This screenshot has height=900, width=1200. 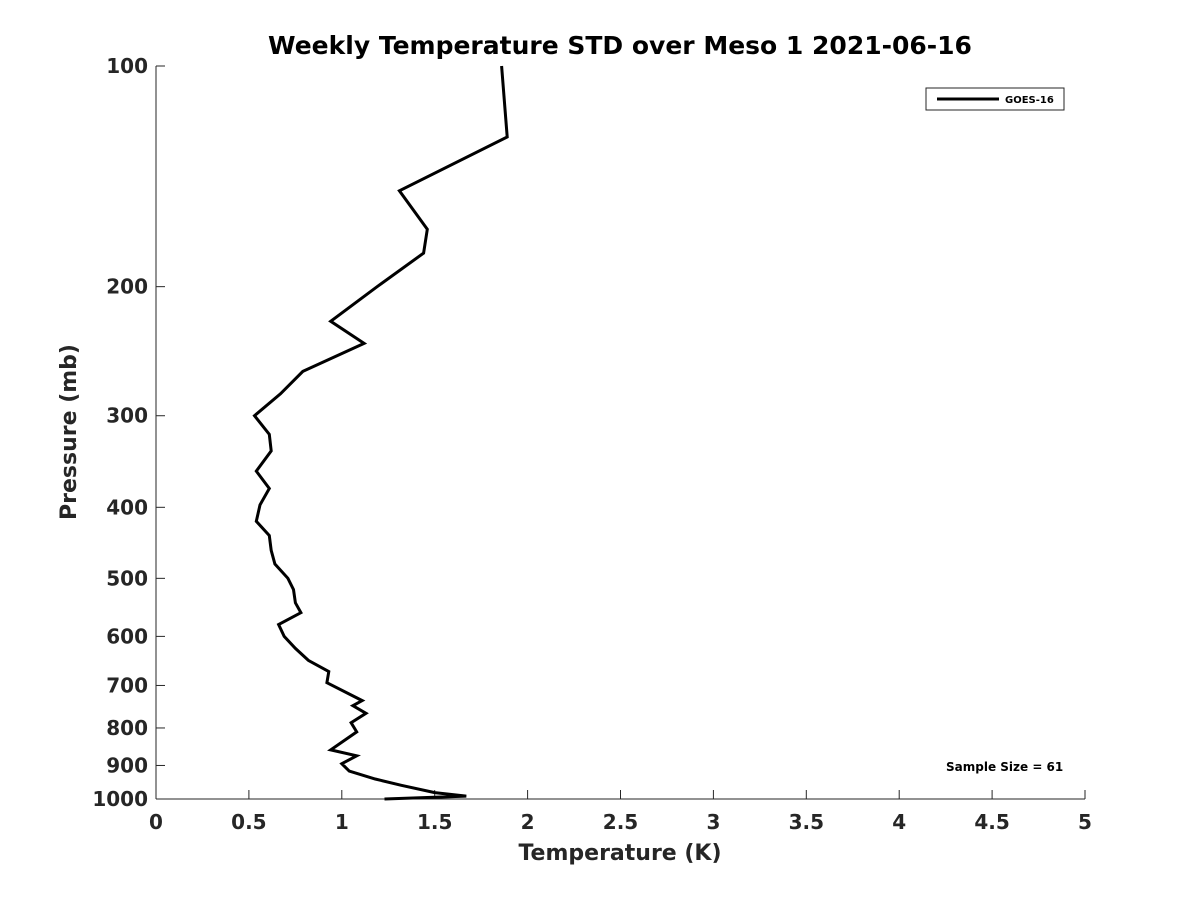 What do you see at coordinates (342, 822) in the screenshot?
I see `x-tick-label: 1` at bounding box center [342, 822].